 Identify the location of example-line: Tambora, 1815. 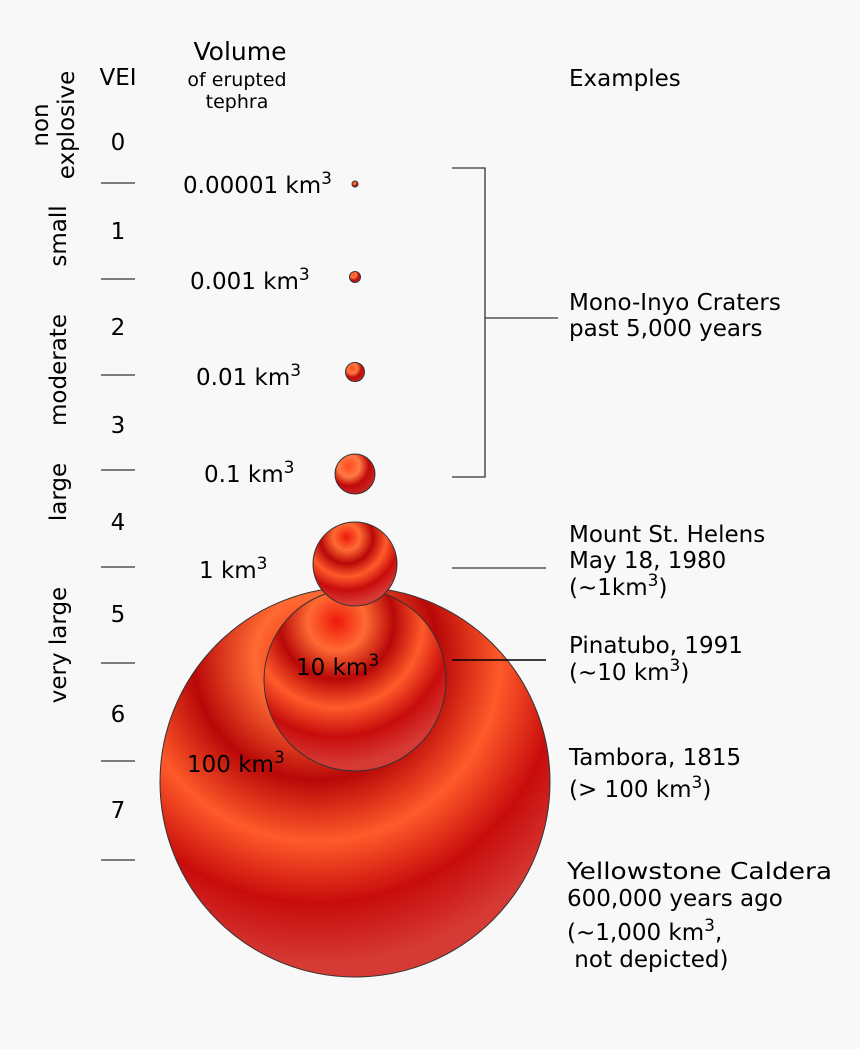
(654, 758).